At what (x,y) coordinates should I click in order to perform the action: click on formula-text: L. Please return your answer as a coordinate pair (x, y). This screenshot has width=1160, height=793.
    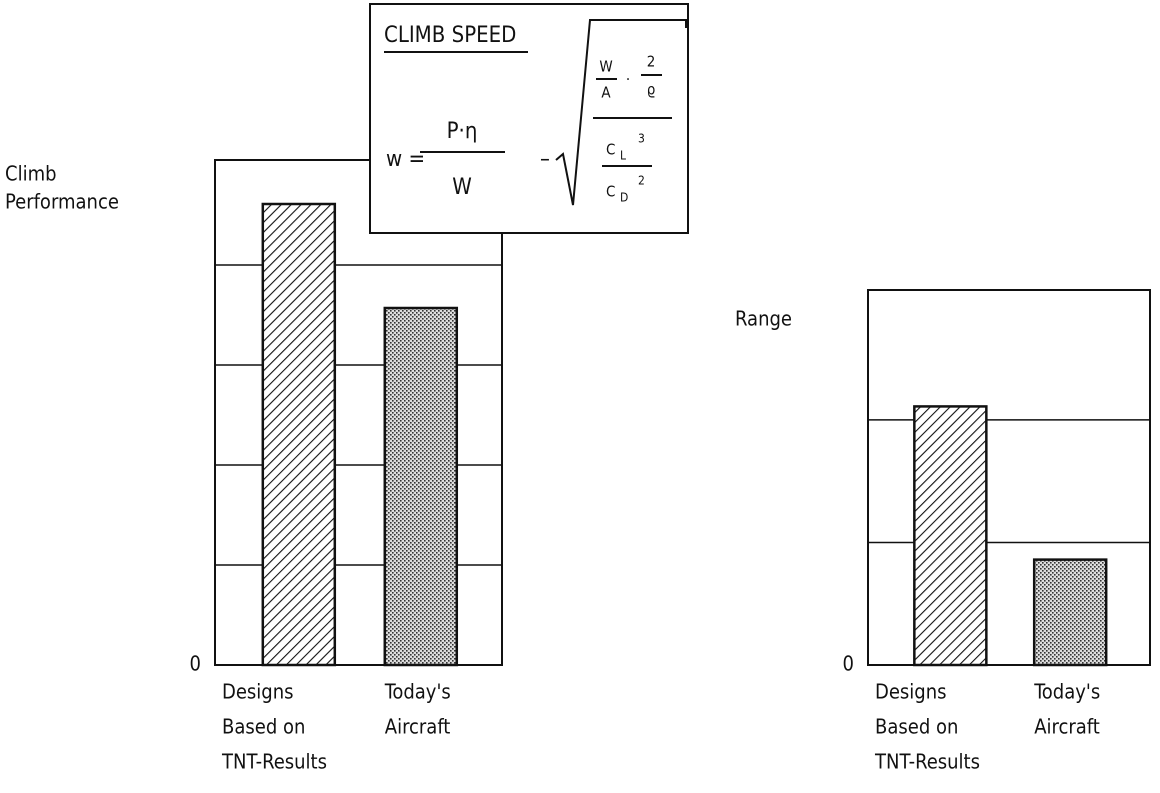
    Looking at the image, I should click on (623, 156).